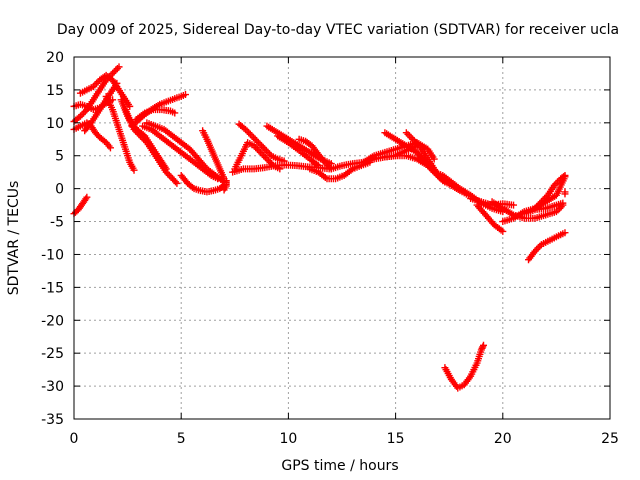 This screenshot has height=480, width=640. I want to click on y-tick-label: 0, so click(59, 190).